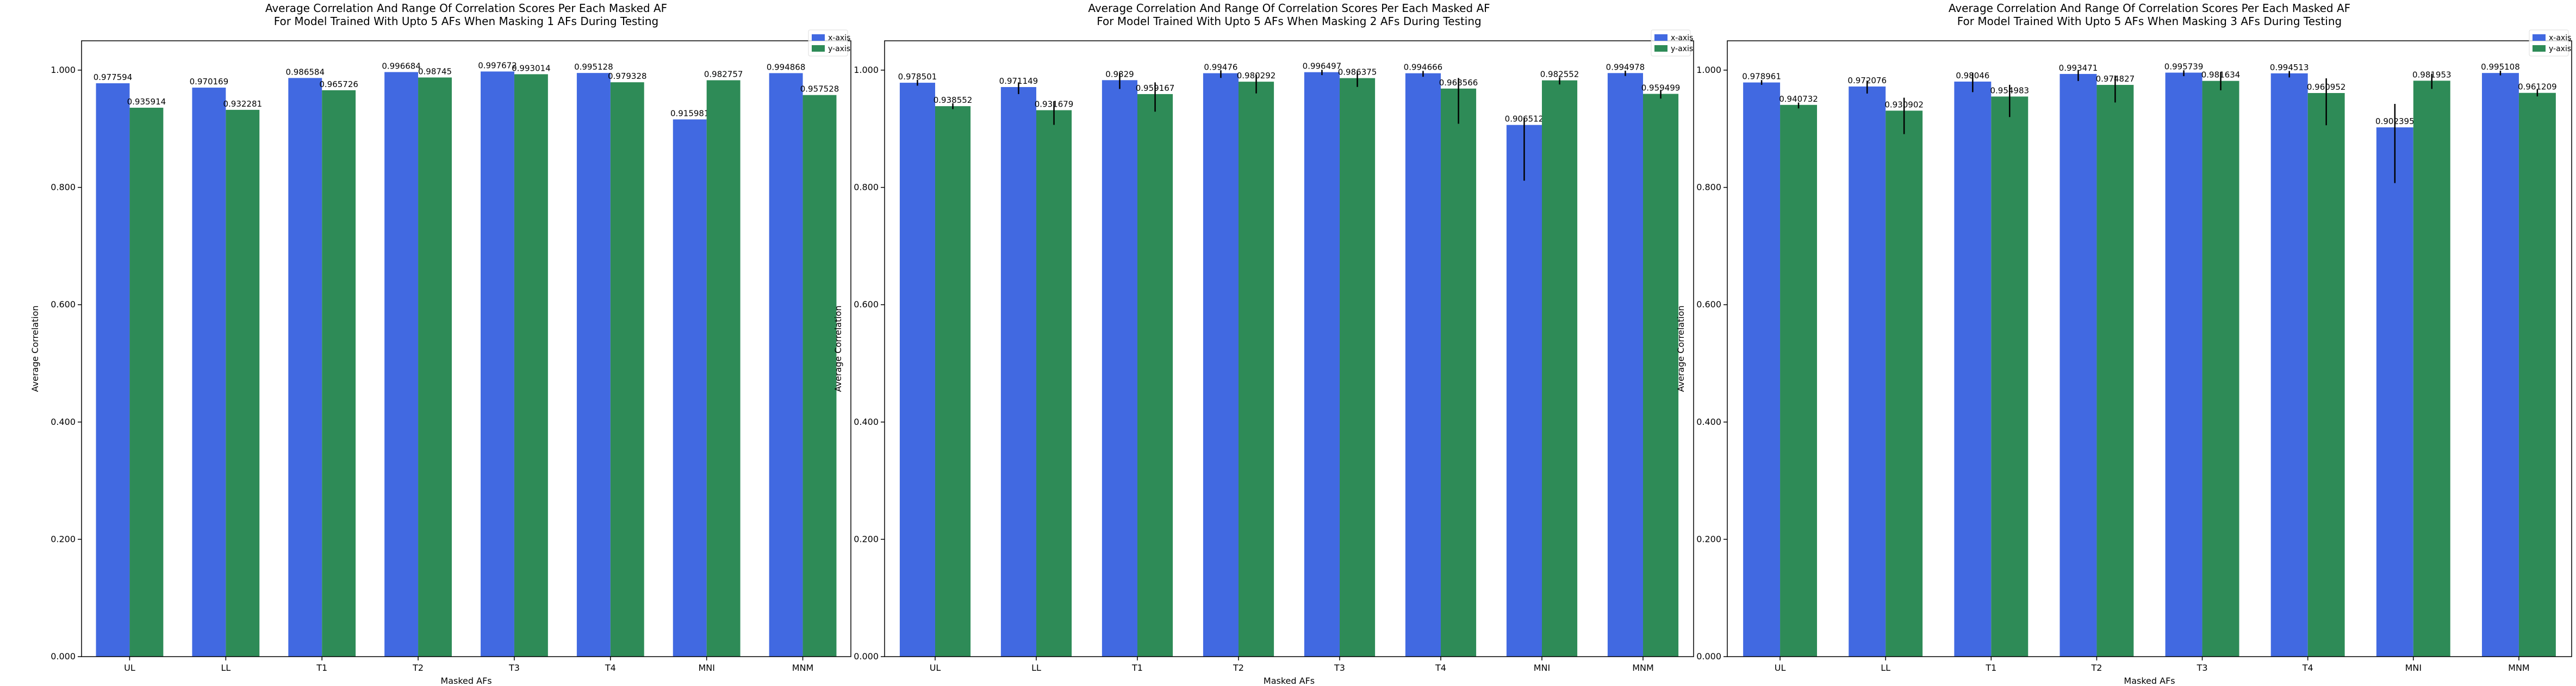  I want to click on data-label-y-axis-T4: 0.979328, so click(627, 76).